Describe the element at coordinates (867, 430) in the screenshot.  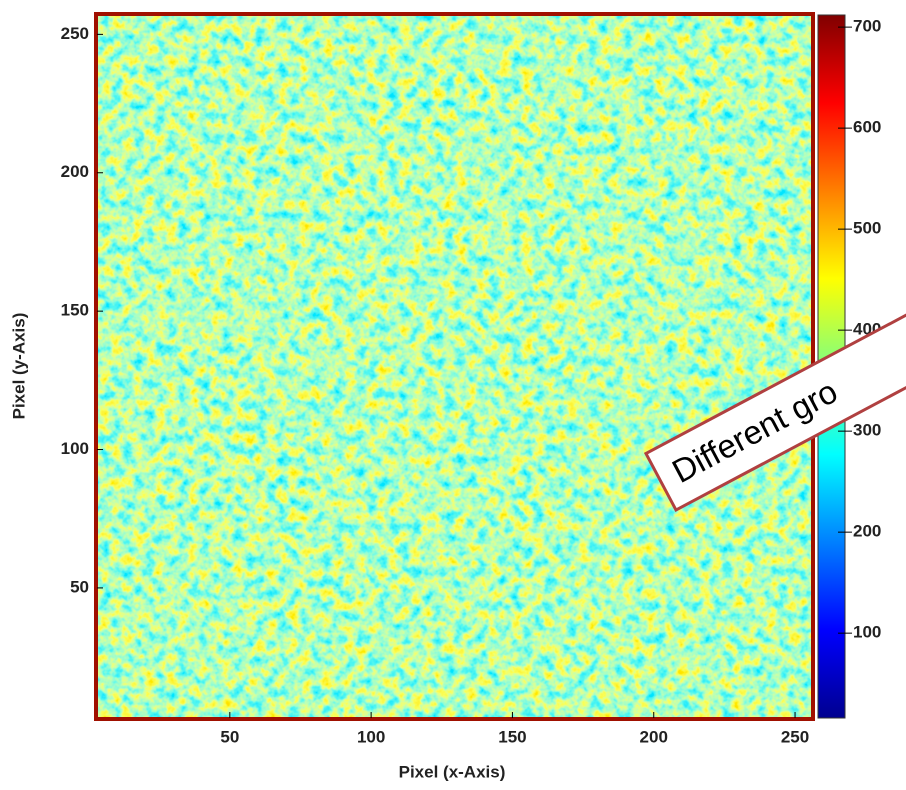
I see `colorbar-tick-label: 300` at that location.